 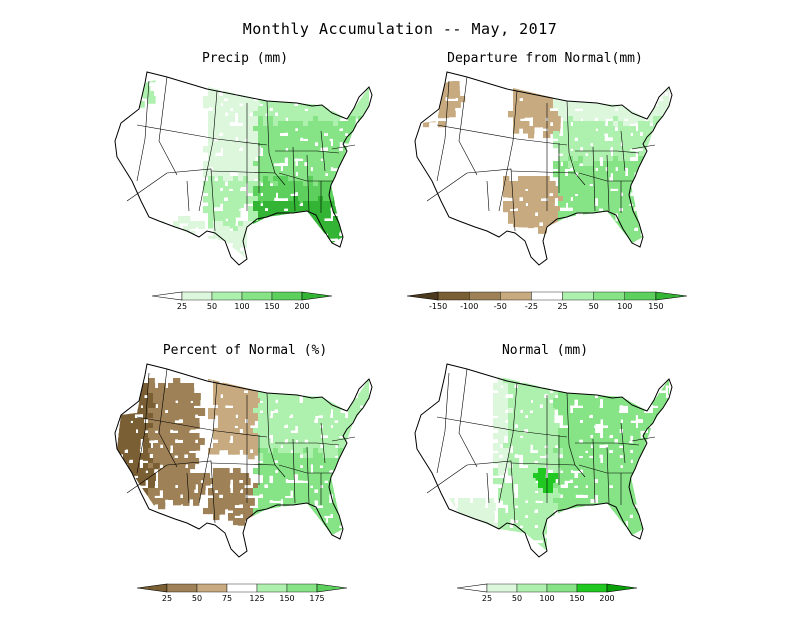 I want to click on precip-colorbar: 25 50 100 150 200, so click(x=242, y=301).